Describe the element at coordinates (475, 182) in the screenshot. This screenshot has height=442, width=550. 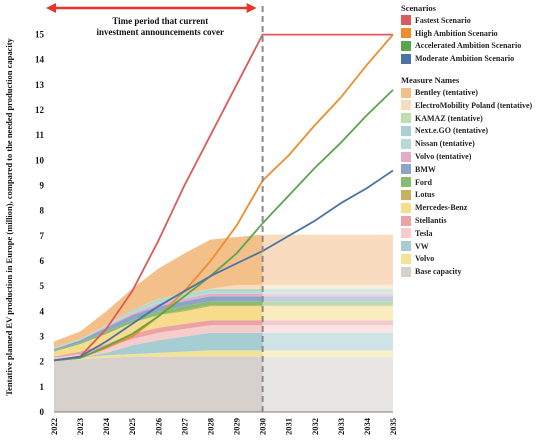
I see `measure-legend-item: Ford` at that location.